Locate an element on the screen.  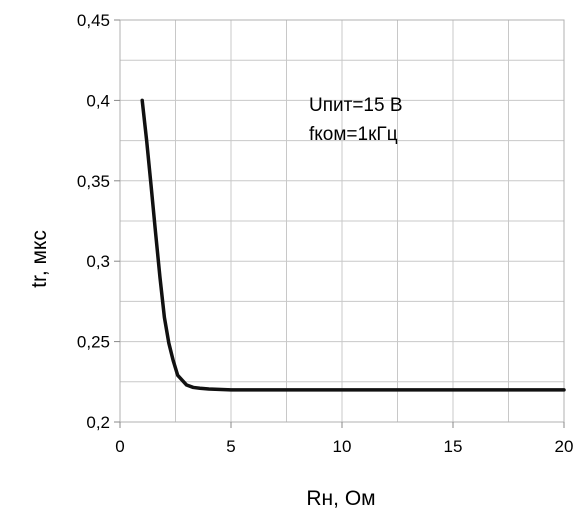
annotation-supply-voltage: Uпит=15 В is located at coordinates (356, 105).